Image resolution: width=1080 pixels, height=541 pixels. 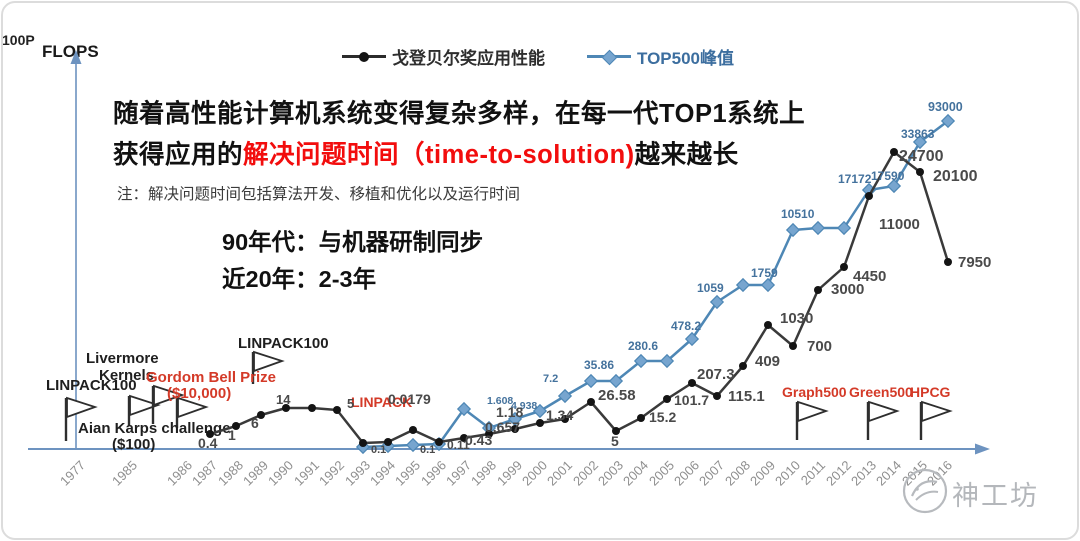 I want to click on legend-item-top500: TOP500峰值, so click(x=660, y=56).